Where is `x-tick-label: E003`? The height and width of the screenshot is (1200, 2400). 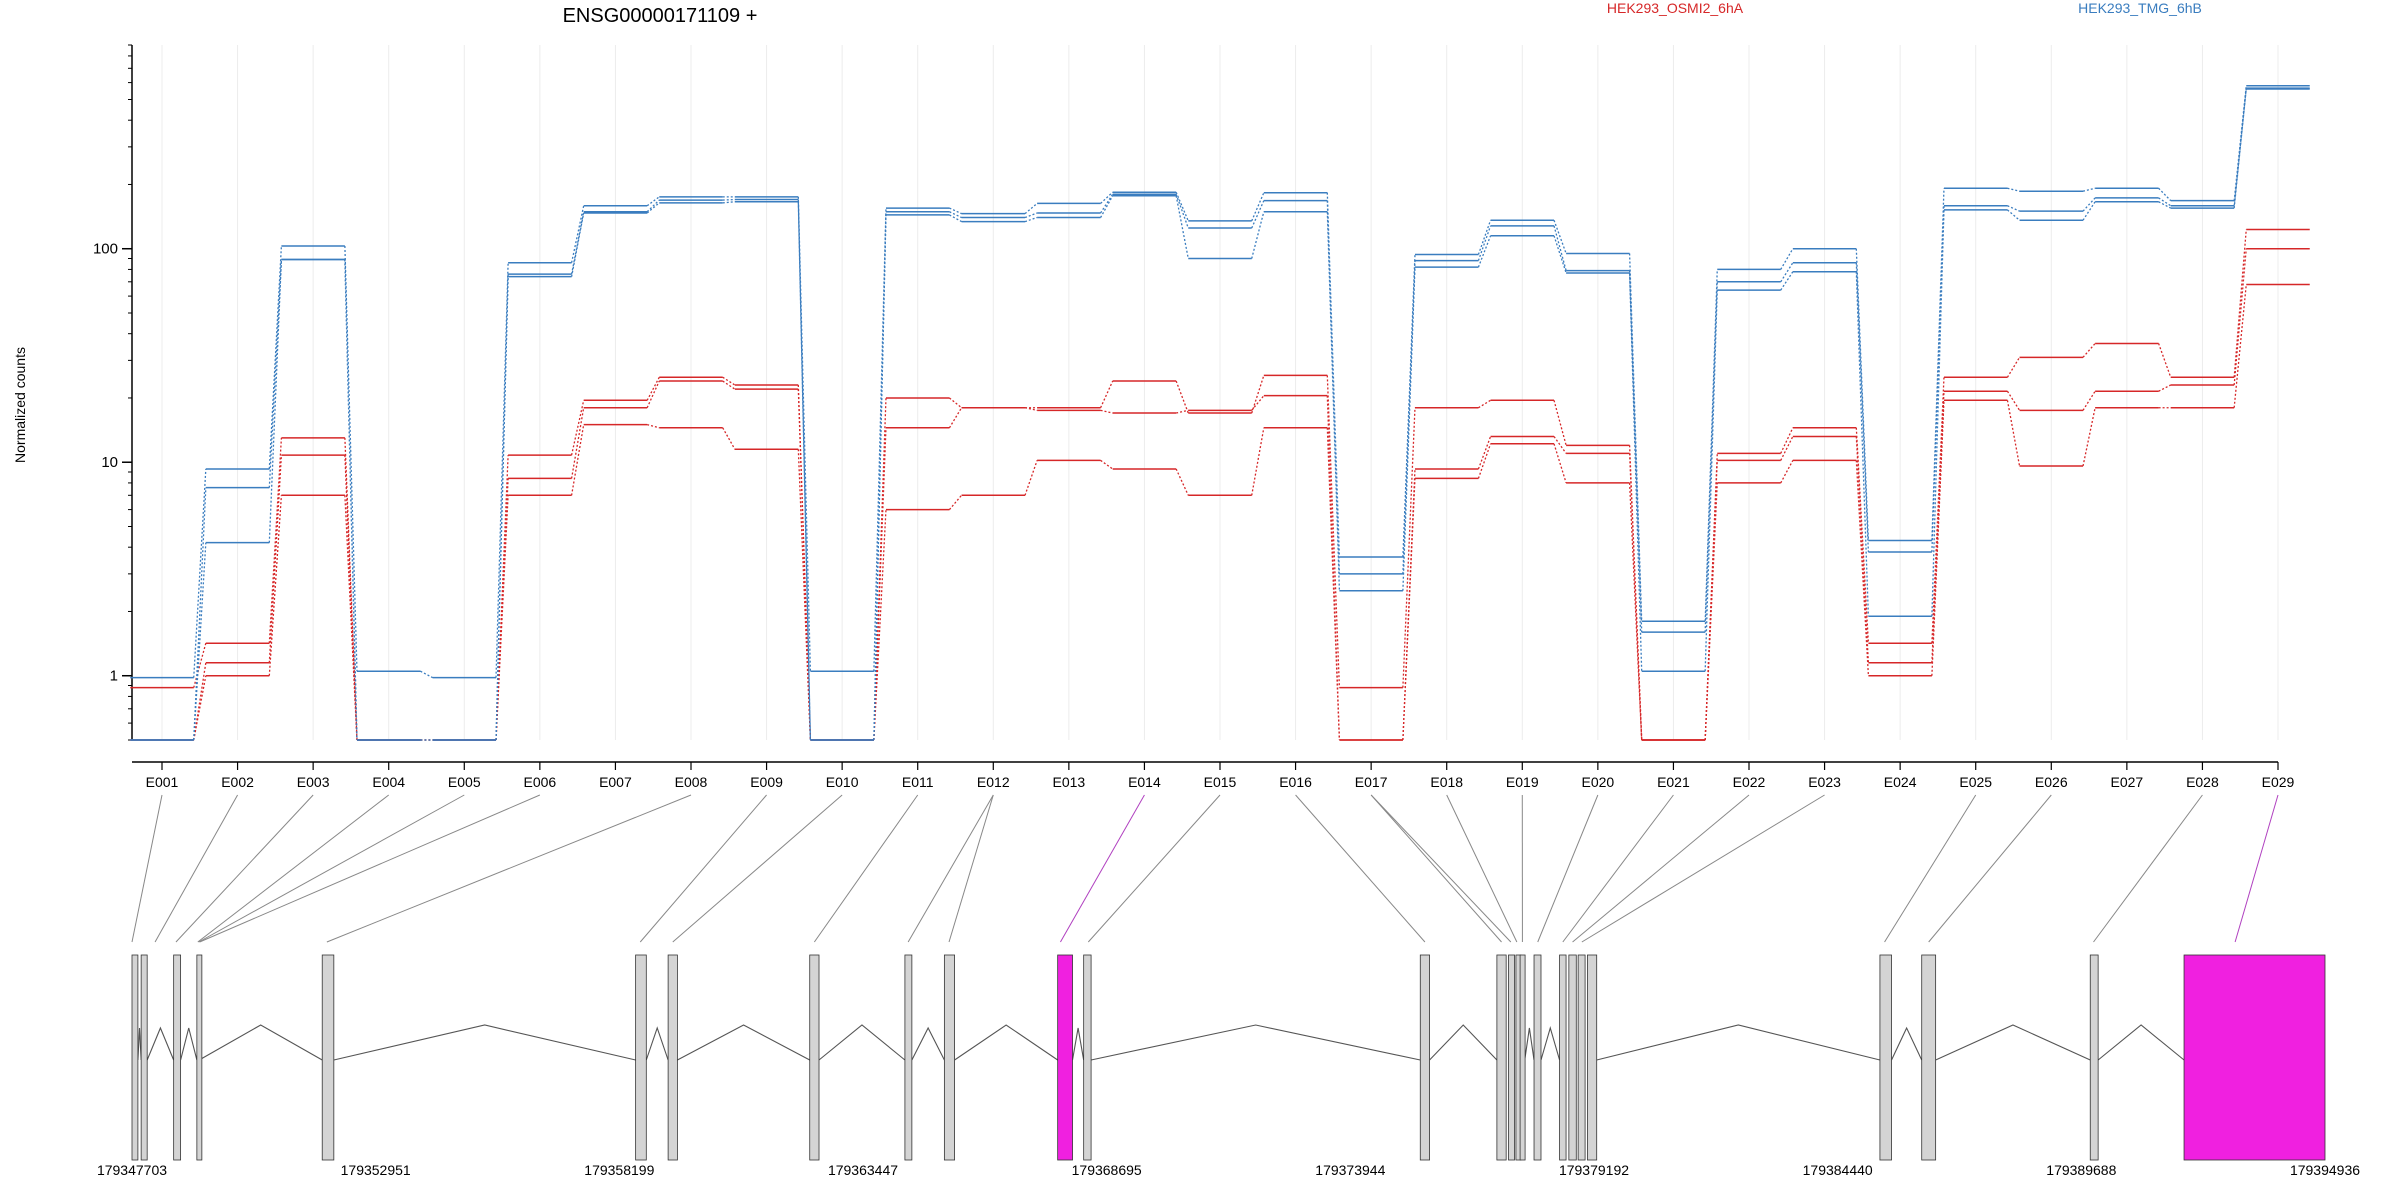
x-tick-label: E003 is located at coordinates (313, 782).